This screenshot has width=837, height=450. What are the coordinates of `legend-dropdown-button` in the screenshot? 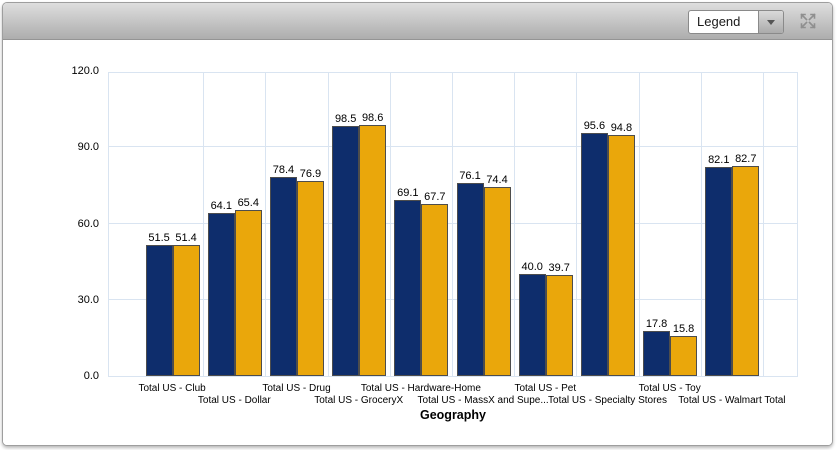 It's located at (770, 22).